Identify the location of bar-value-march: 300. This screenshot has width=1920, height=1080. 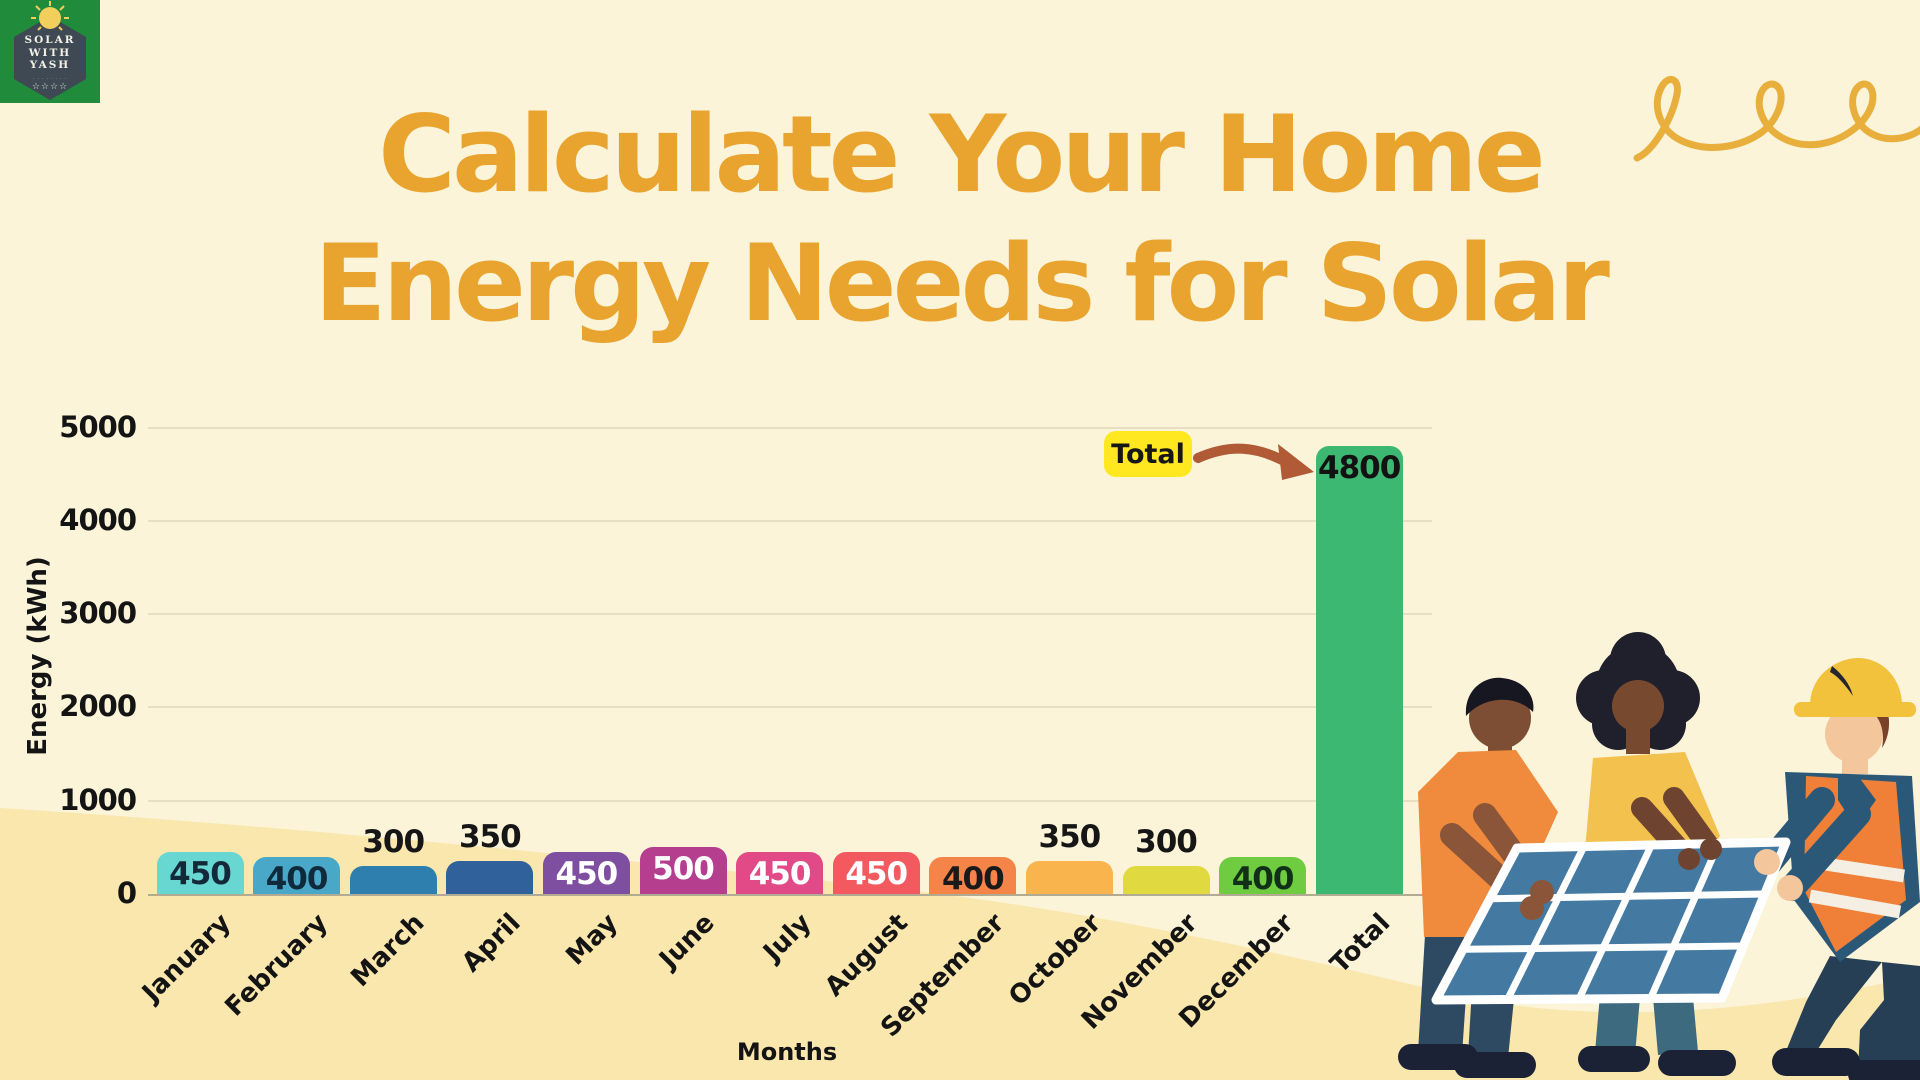
(393, 842).